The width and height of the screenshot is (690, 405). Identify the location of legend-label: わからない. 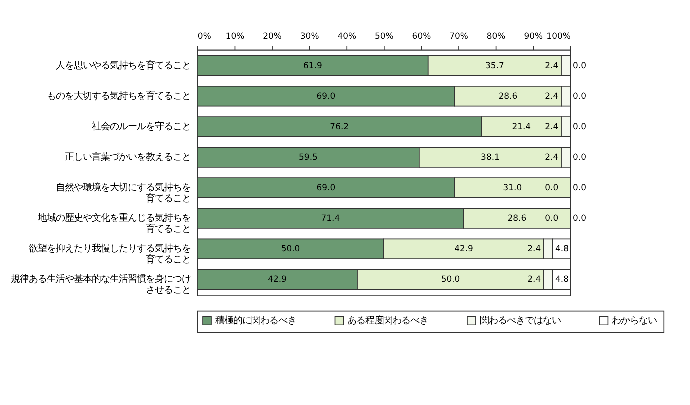
(635, 320).